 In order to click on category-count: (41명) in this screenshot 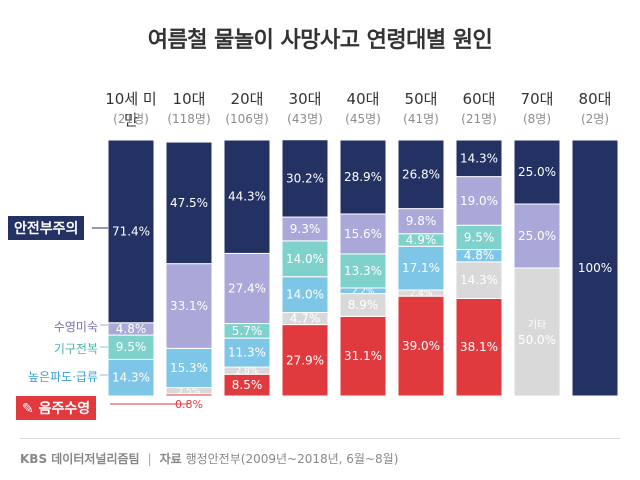, I will do `click(421, 119)`.